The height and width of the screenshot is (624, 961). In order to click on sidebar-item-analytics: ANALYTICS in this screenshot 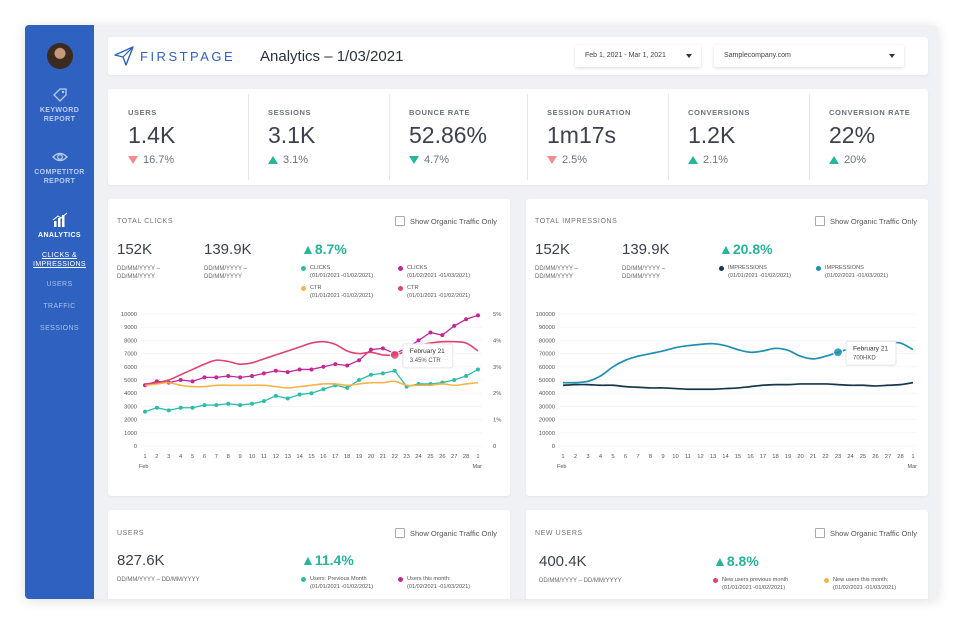, I will do `click(59, 226)`.